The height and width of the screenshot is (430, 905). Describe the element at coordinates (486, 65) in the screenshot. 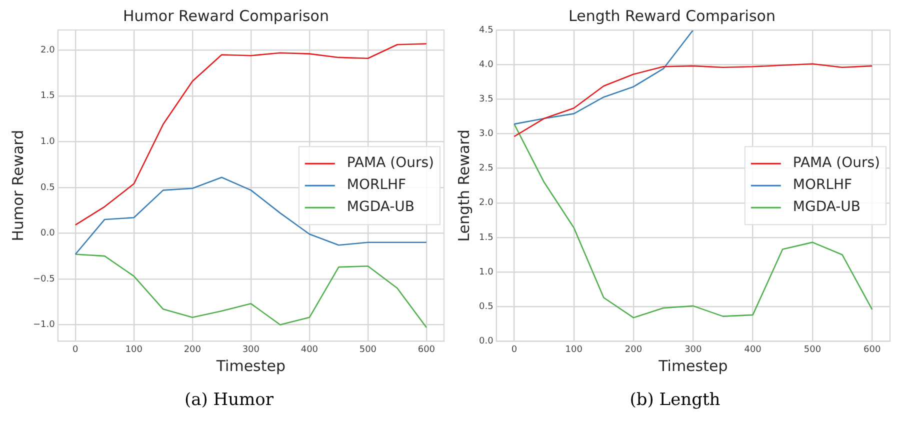

I see `y-tick-label: 4.0` at that location.